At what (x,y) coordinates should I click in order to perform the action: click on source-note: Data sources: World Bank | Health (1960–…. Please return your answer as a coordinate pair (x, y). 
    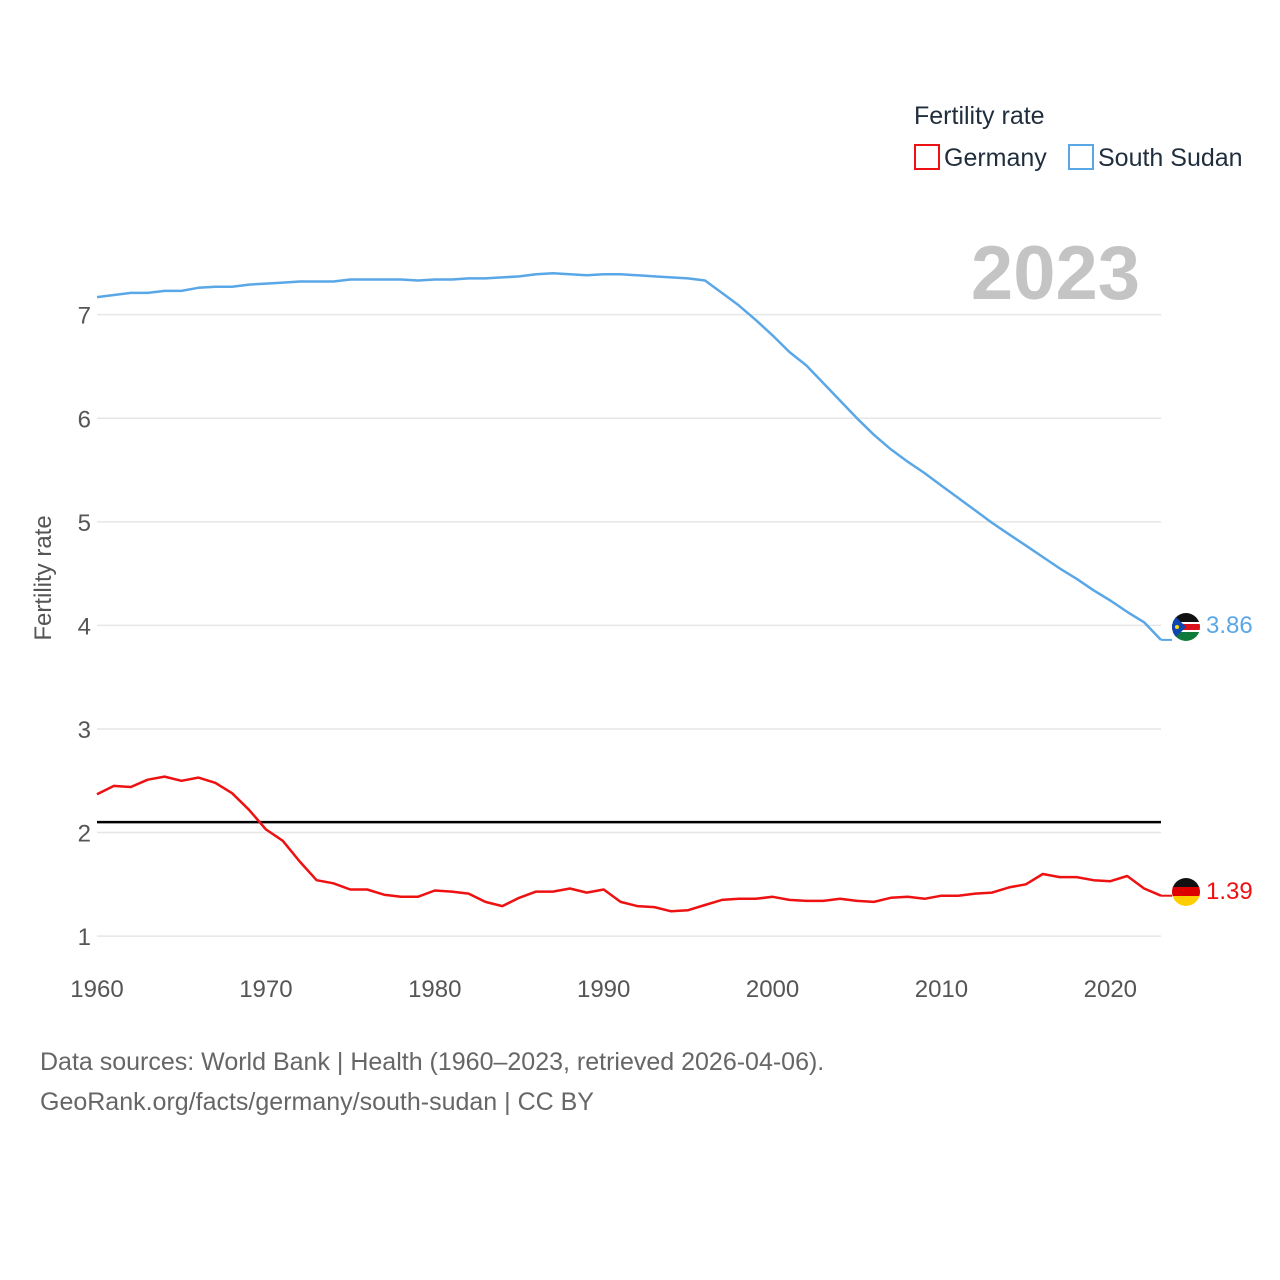
    Looking at the image, I should click on (432, 1082).